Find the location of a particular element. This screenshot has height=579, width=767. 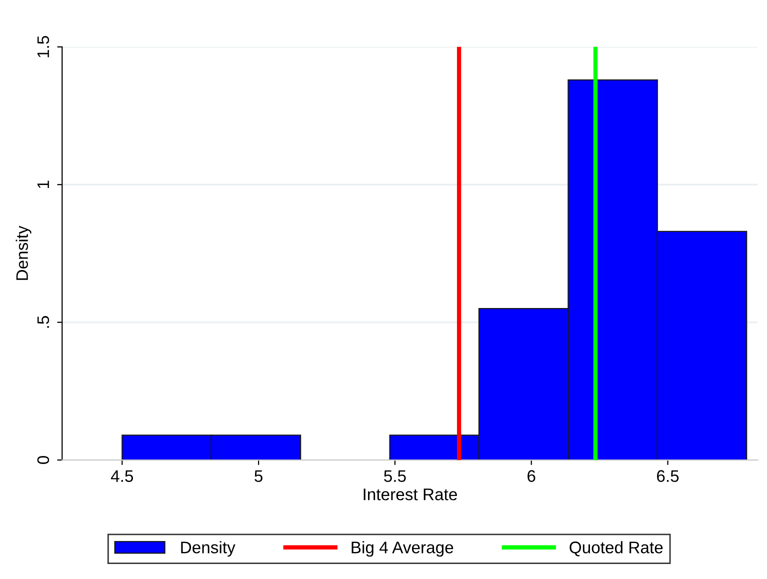

y-tick-label: 0 is located at coordinates (43, 460).